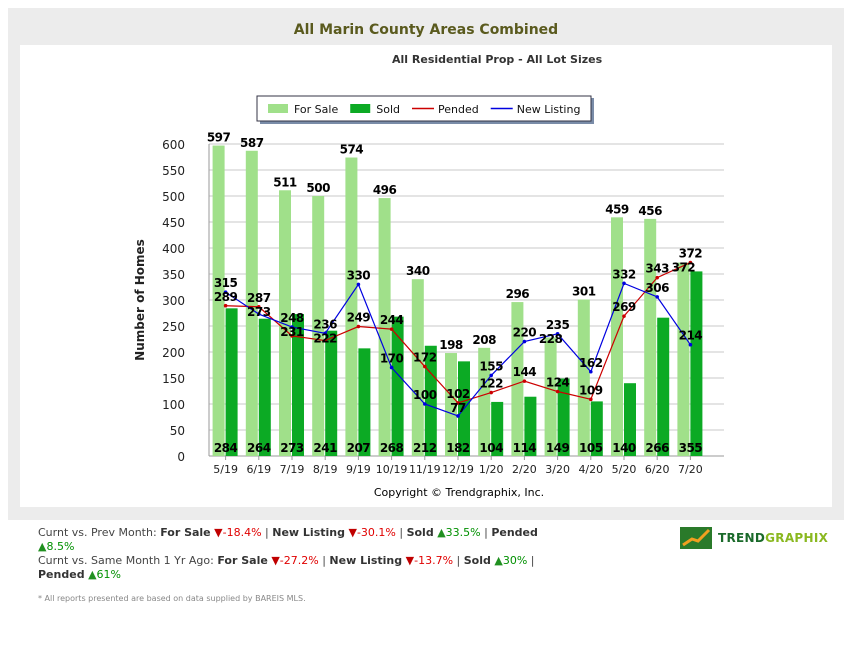 This screenshot has width=850, height=650. What do you see at coordinates (292, 332) in the screenshot?
I see `data-label-pended: 231` at bounding box center [292, 332].